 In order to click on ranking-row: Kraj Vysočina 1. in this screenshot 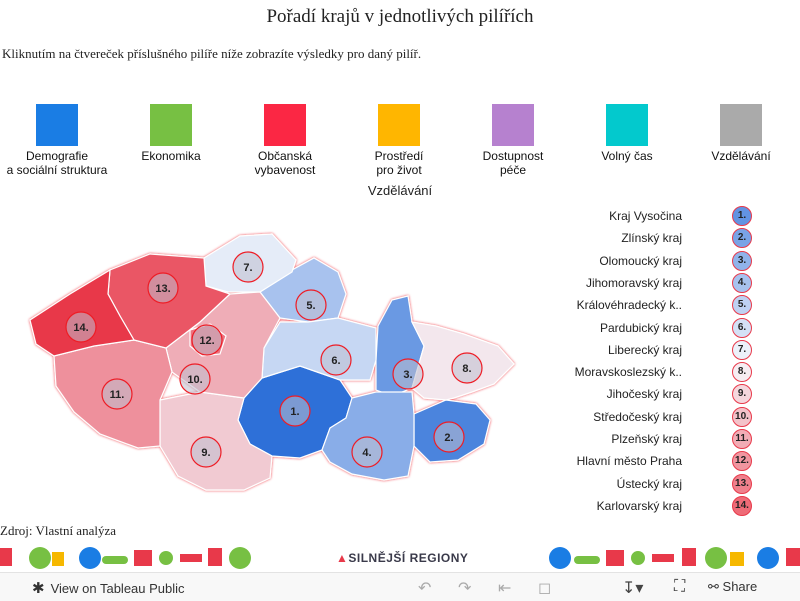, I will do `click(670, 216)`.